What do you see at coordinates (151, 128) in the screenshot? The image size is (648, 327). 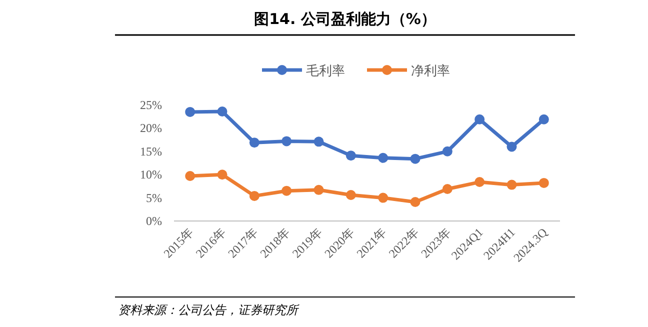 I see `y-tick-label: 20%` at bounding box center [151, 128].